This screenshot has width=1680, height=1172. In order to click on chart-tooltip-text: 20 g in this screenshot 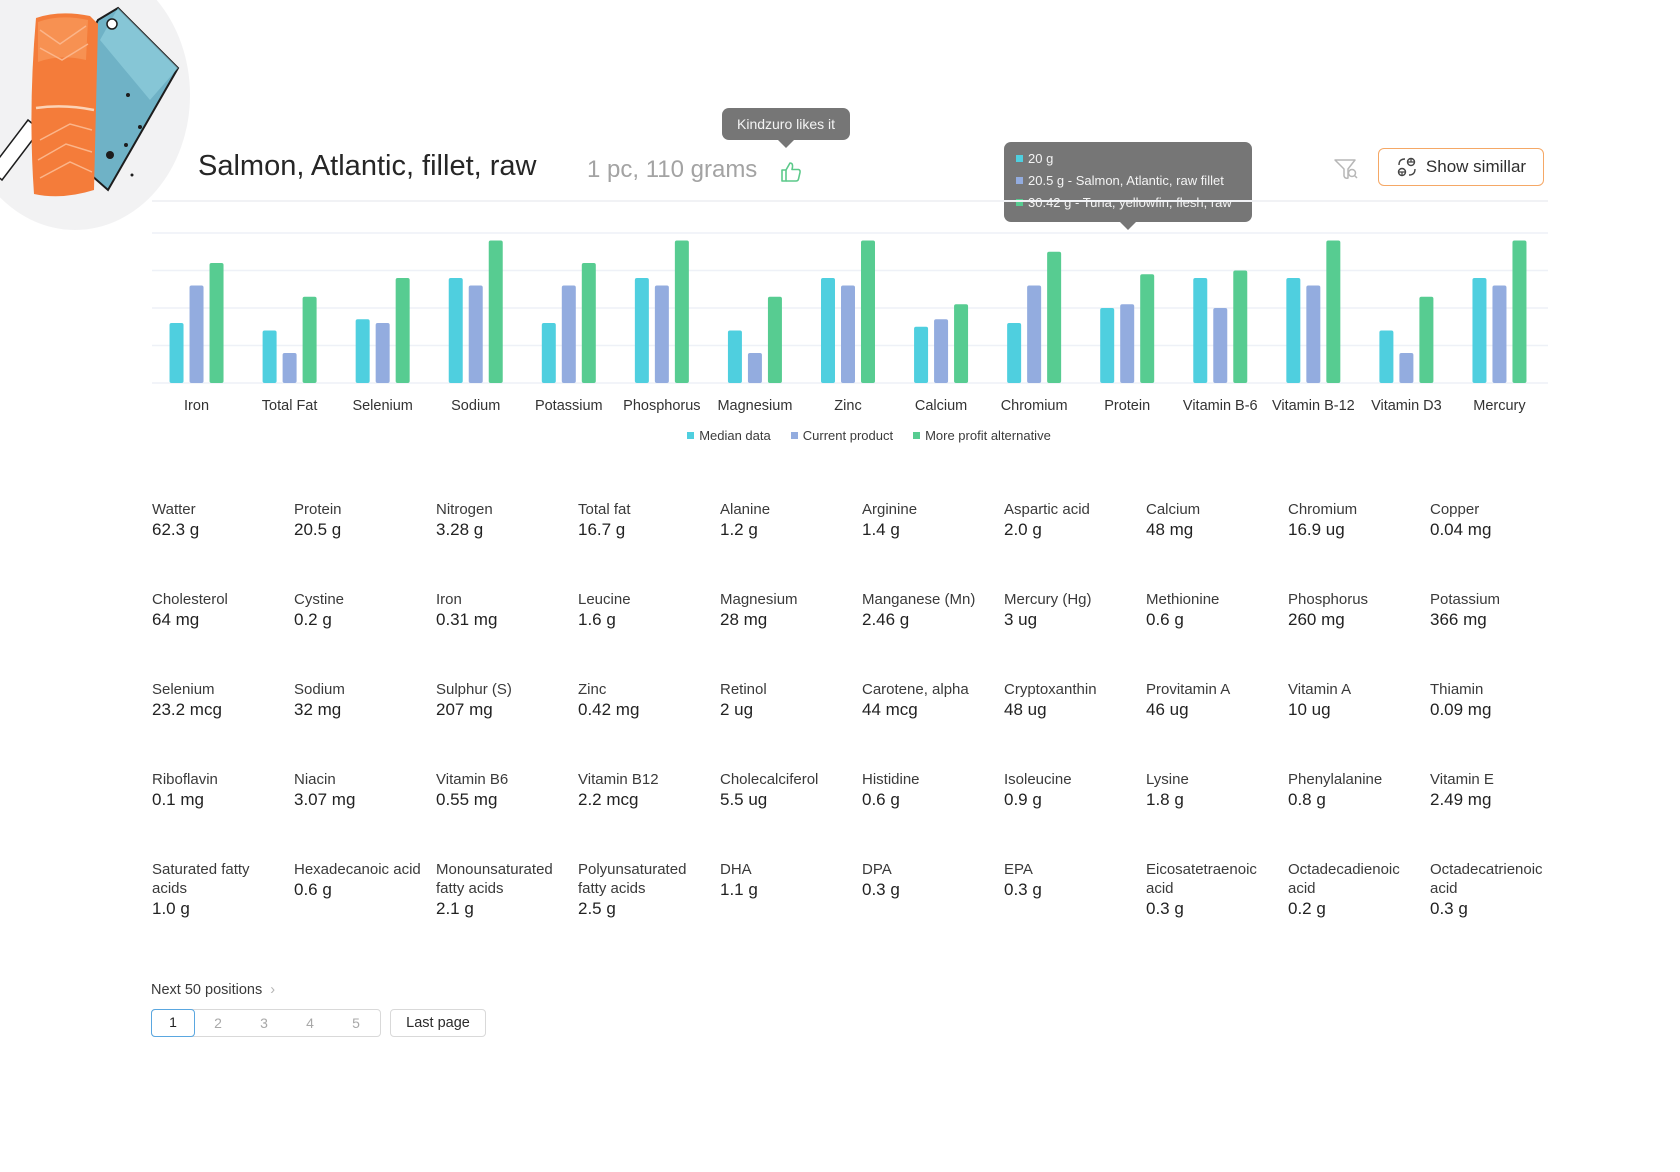, I will do `click(1041, 158)`.